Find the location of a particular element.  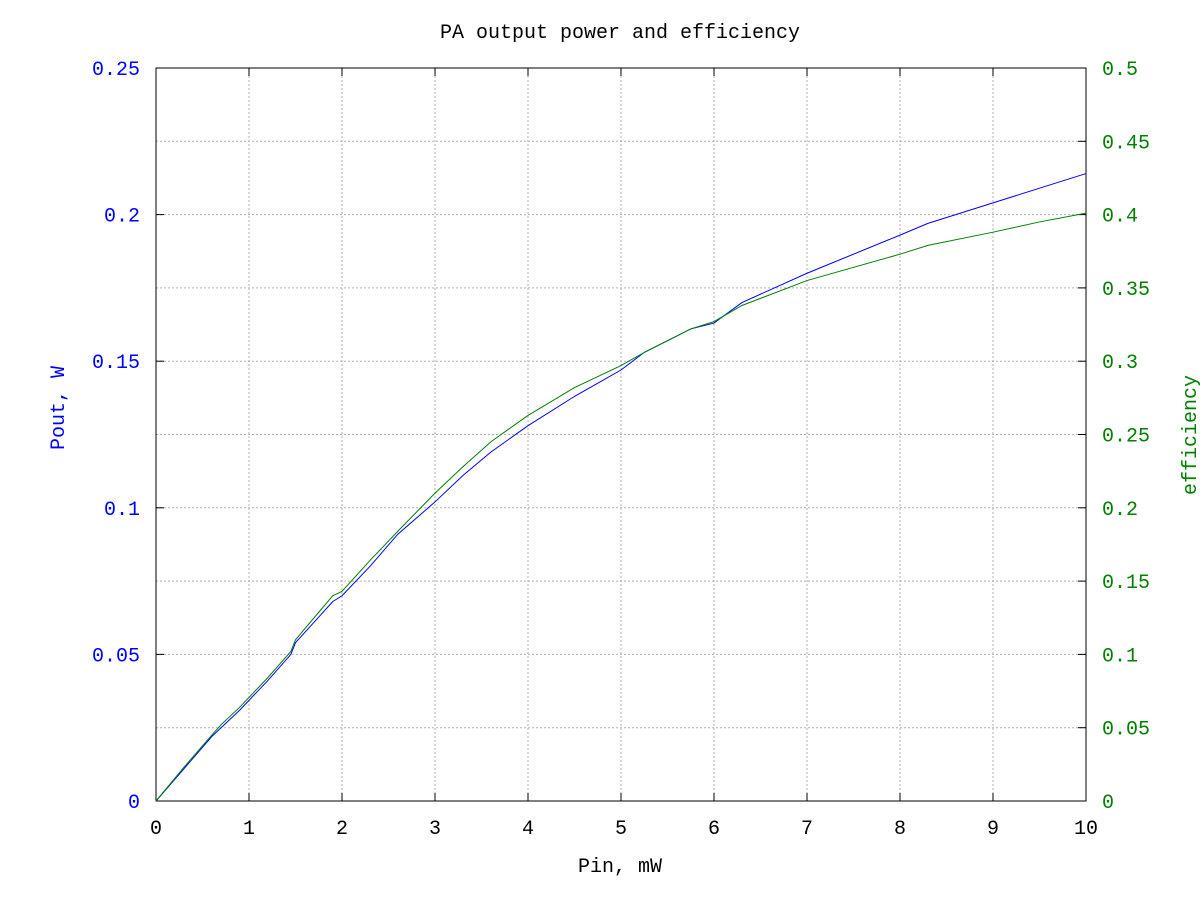

y-left-tick-label: 0.15 is located at coordinates (116, 363).